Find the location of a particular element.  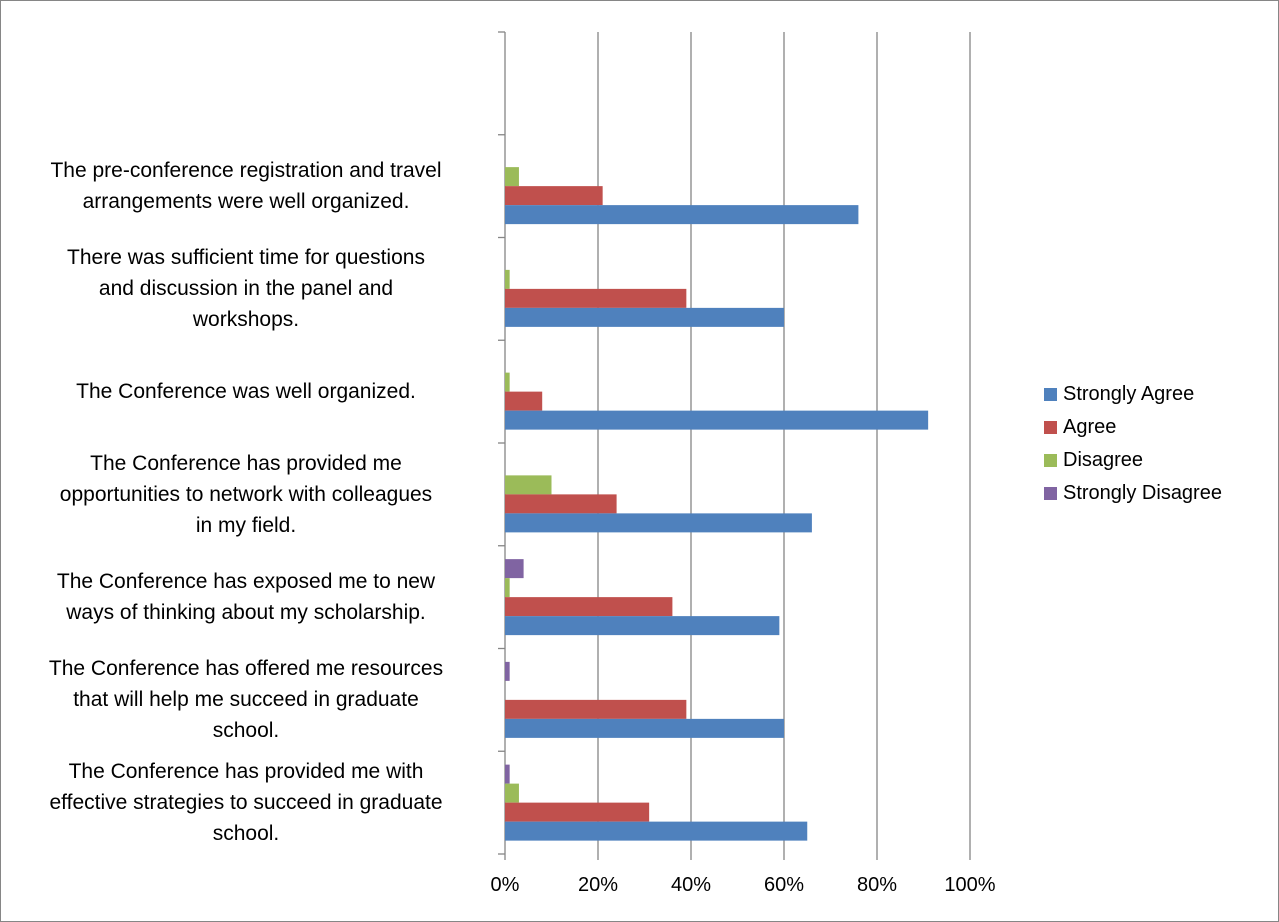

legend-label: Agree is located at coordinates (1090, 427).